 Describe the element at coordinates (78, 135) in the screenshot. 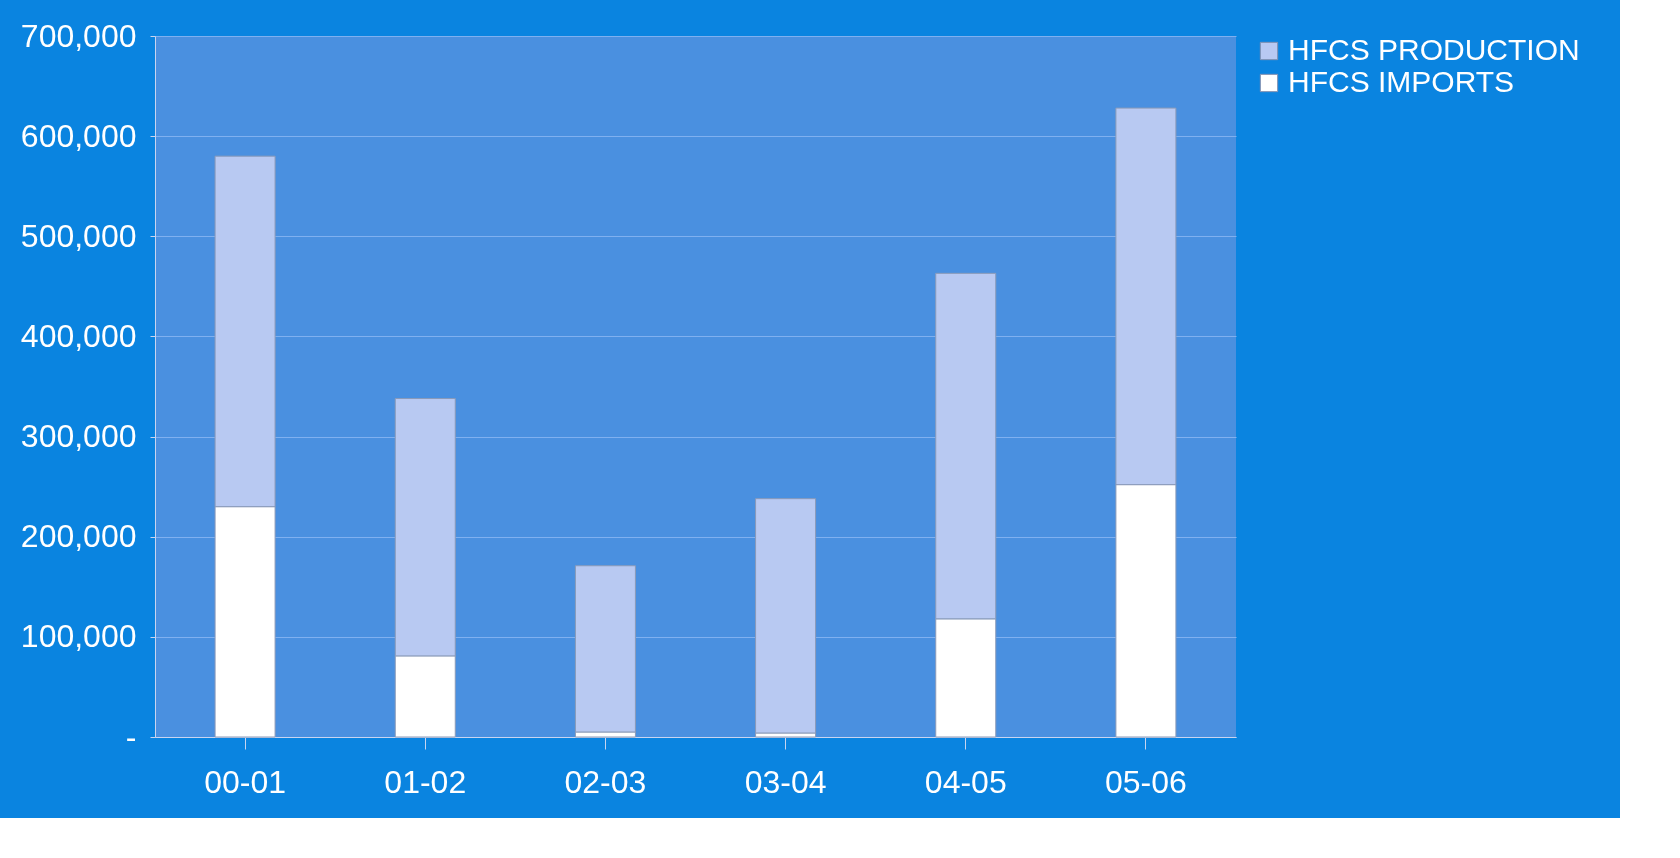

I see `y-tick-label: 600,000` at that location.